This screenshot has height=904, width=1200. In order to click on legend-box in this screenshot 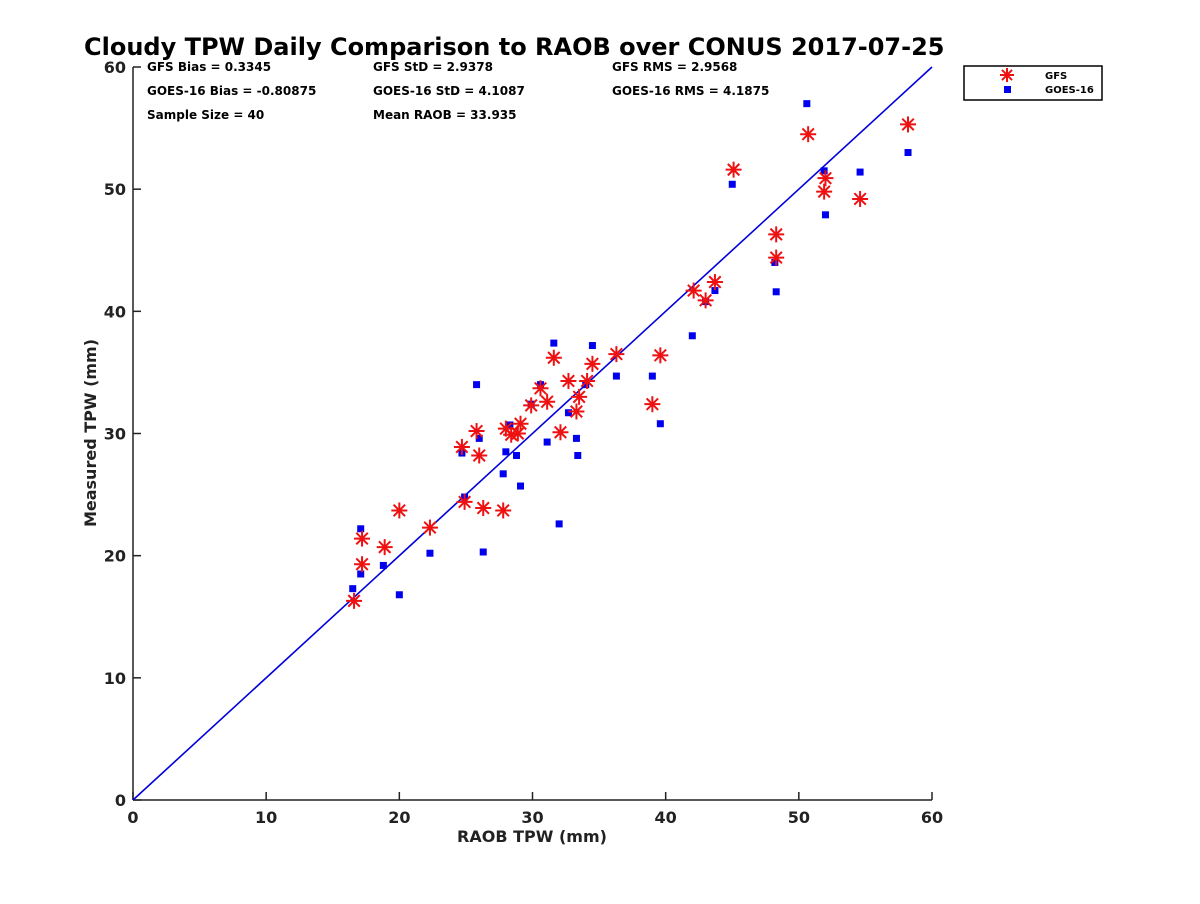, I will do `click(1033, 83)`.